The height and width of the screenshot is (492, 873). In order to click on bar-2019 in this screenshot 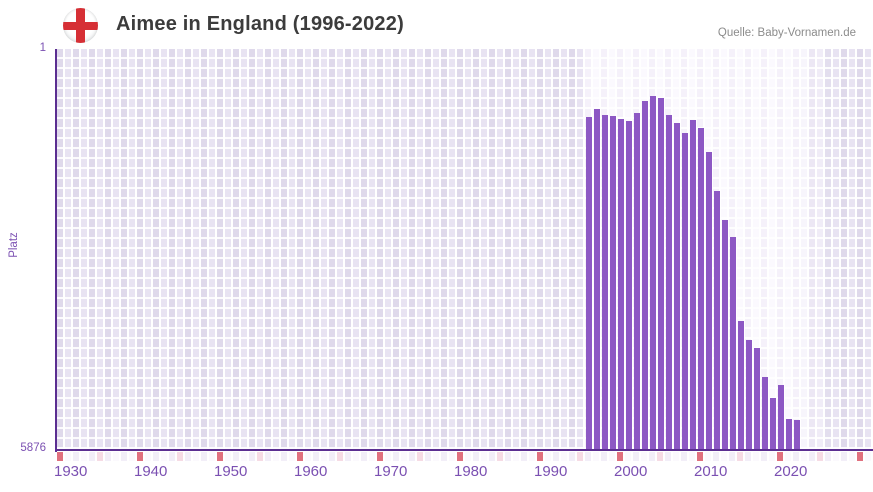, I will do `click(773, 423)`.